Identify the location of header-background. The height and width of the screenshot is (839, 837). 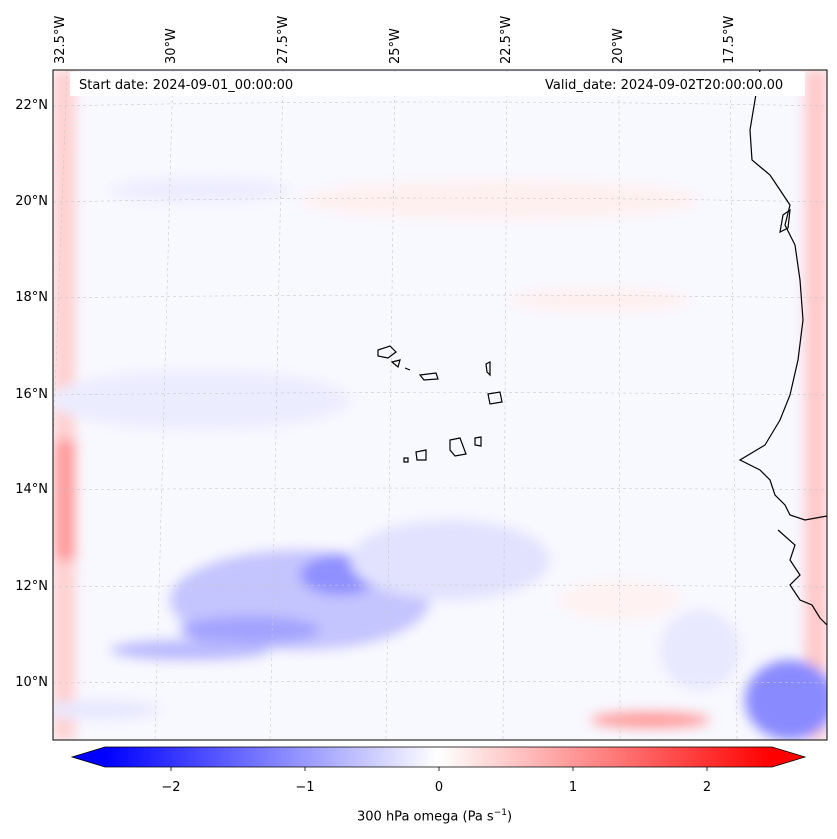
(437, 84).